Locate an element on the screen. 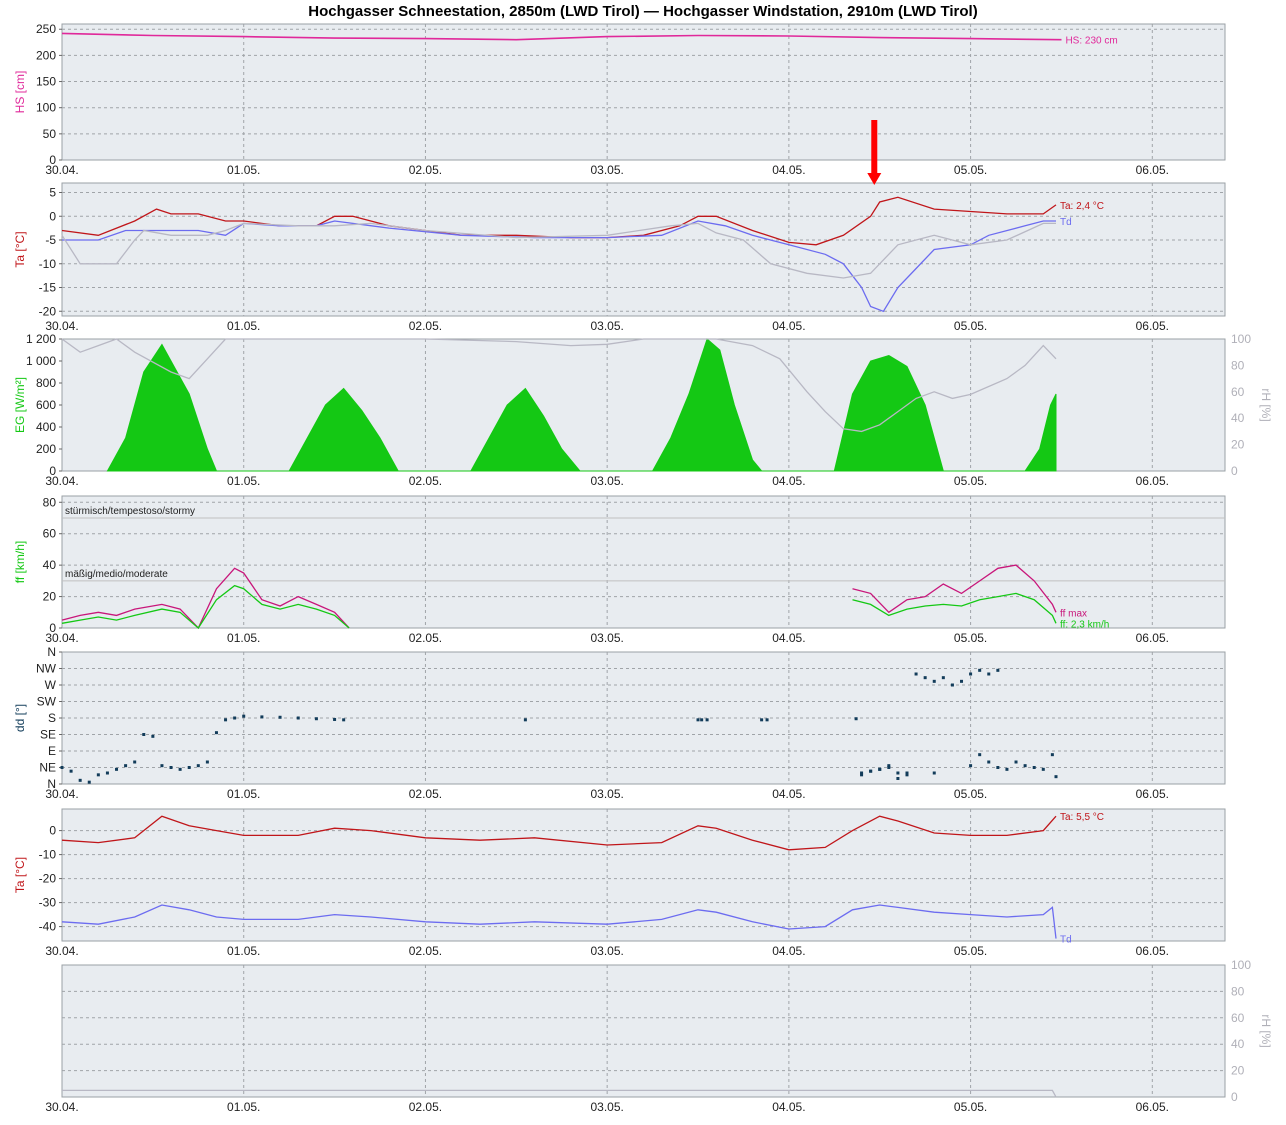 The image size is (1286, 1125). y-tick-label: -5 is located at coordinates (50, 240).